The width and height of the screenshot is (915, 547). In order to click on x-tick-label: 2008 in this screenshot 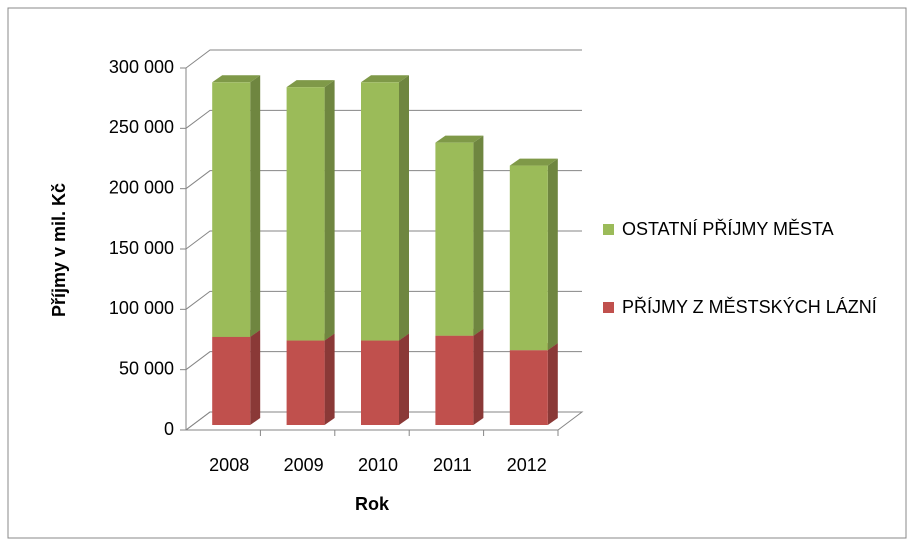, I will do `click(229, 465)`.